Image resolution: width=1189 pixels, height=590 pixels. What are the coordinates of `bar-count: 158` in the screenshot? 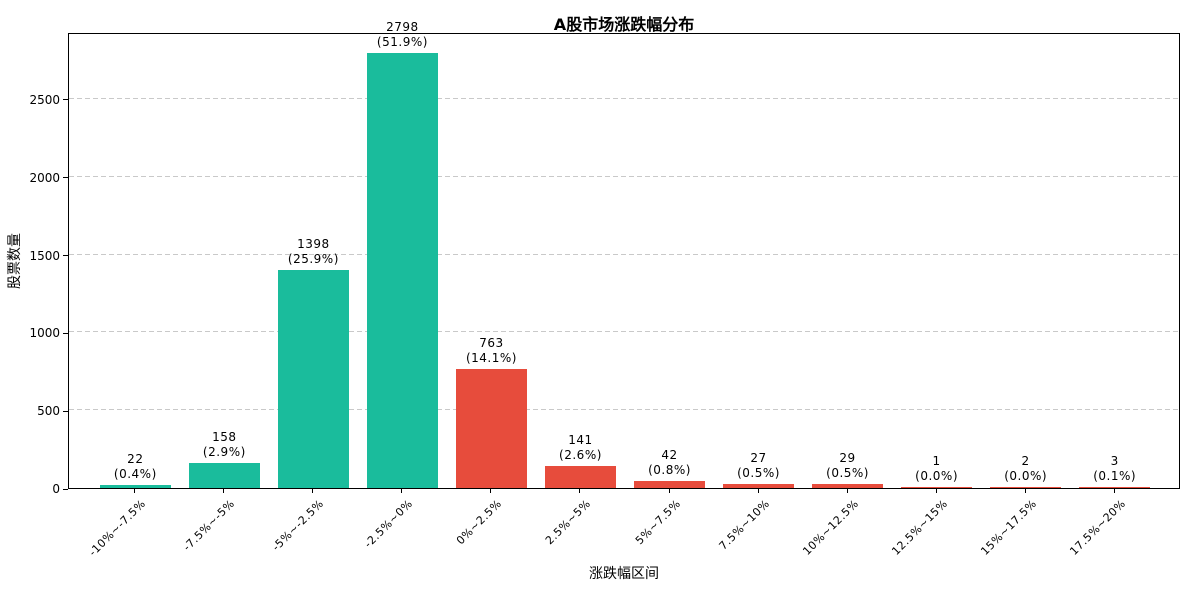 It's located at (224, 437).